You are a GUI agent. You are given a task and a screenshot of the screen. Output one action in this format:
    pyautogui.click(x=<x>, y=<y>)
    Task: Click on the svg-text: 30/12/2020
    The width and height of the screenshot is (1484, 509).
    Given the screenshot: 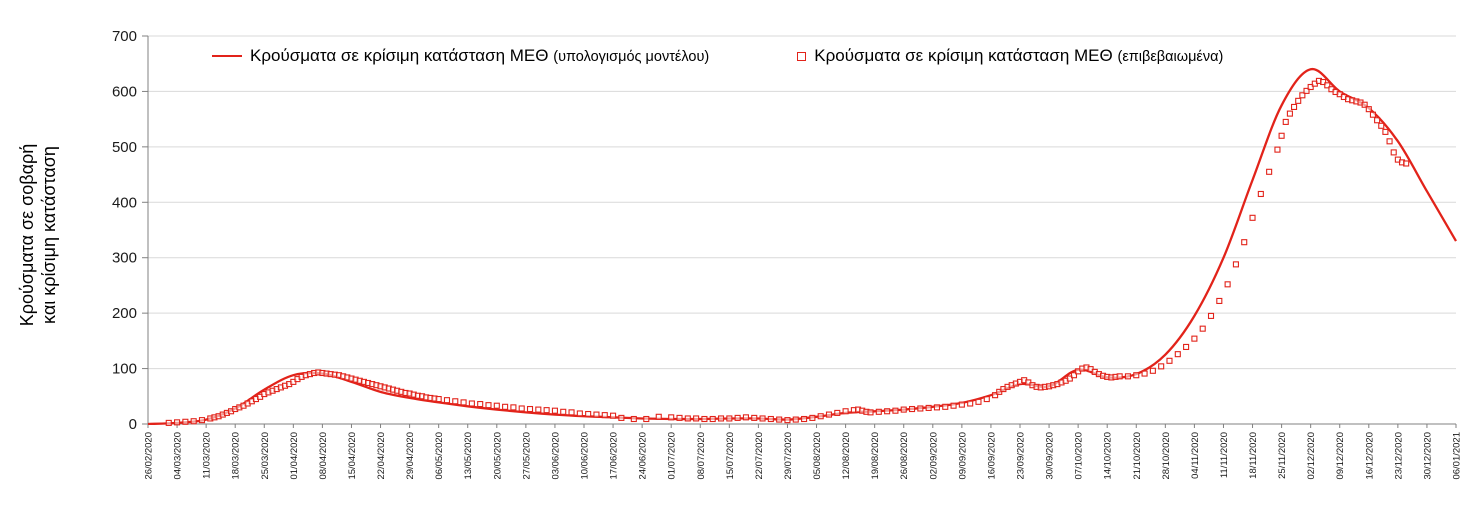 What is the action you would take?
    pyautogui.click(x=1427, y=456)
    